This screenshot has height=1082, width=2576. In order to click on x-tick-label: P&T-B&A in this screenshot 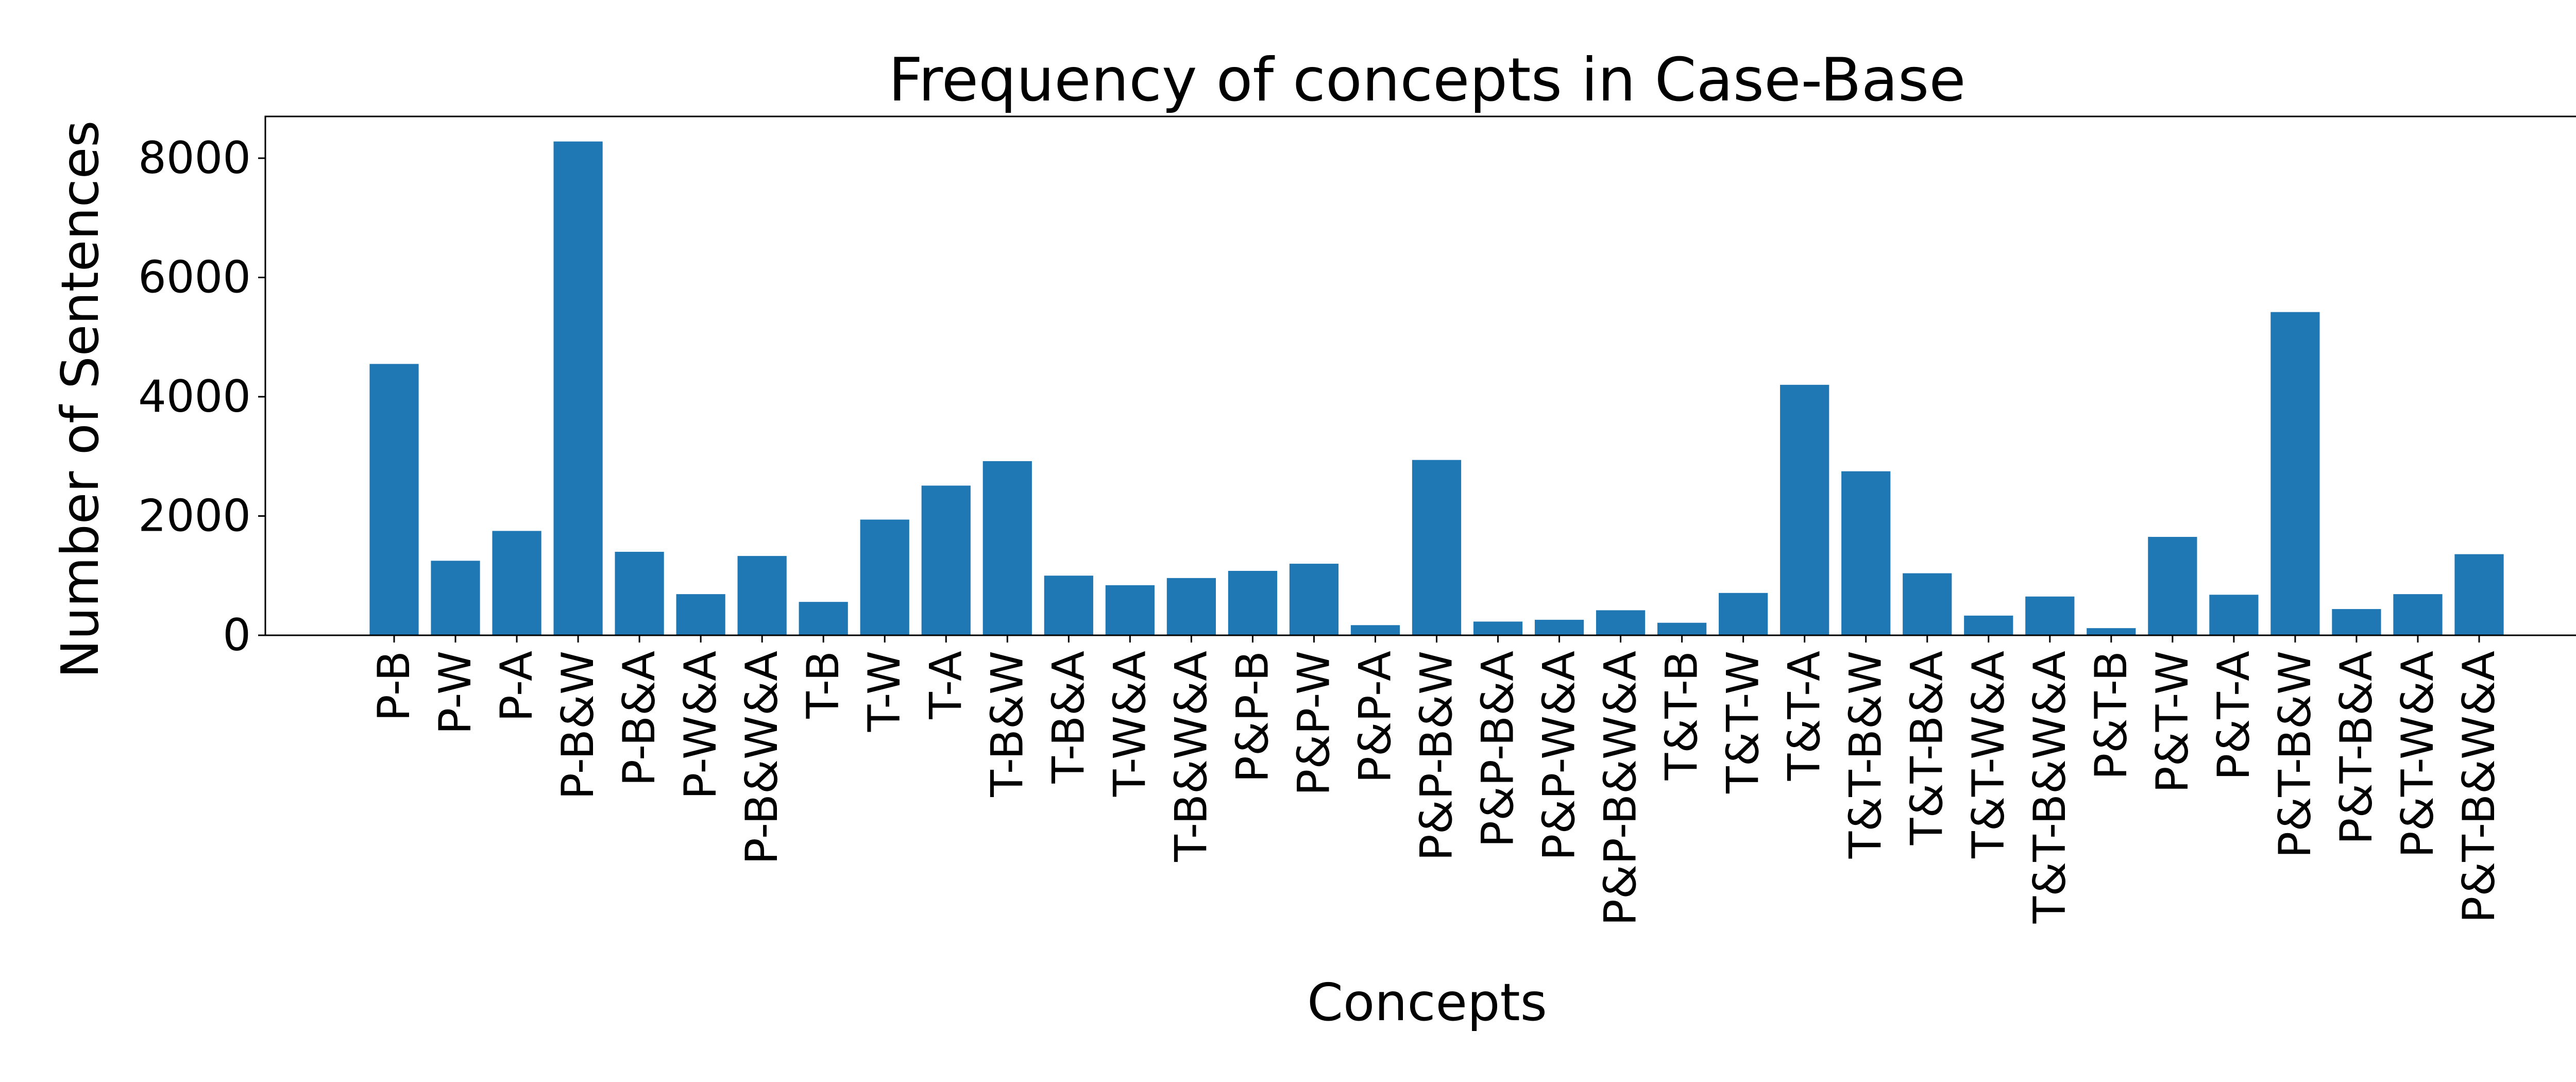, I will do `click(2356, 748)`.